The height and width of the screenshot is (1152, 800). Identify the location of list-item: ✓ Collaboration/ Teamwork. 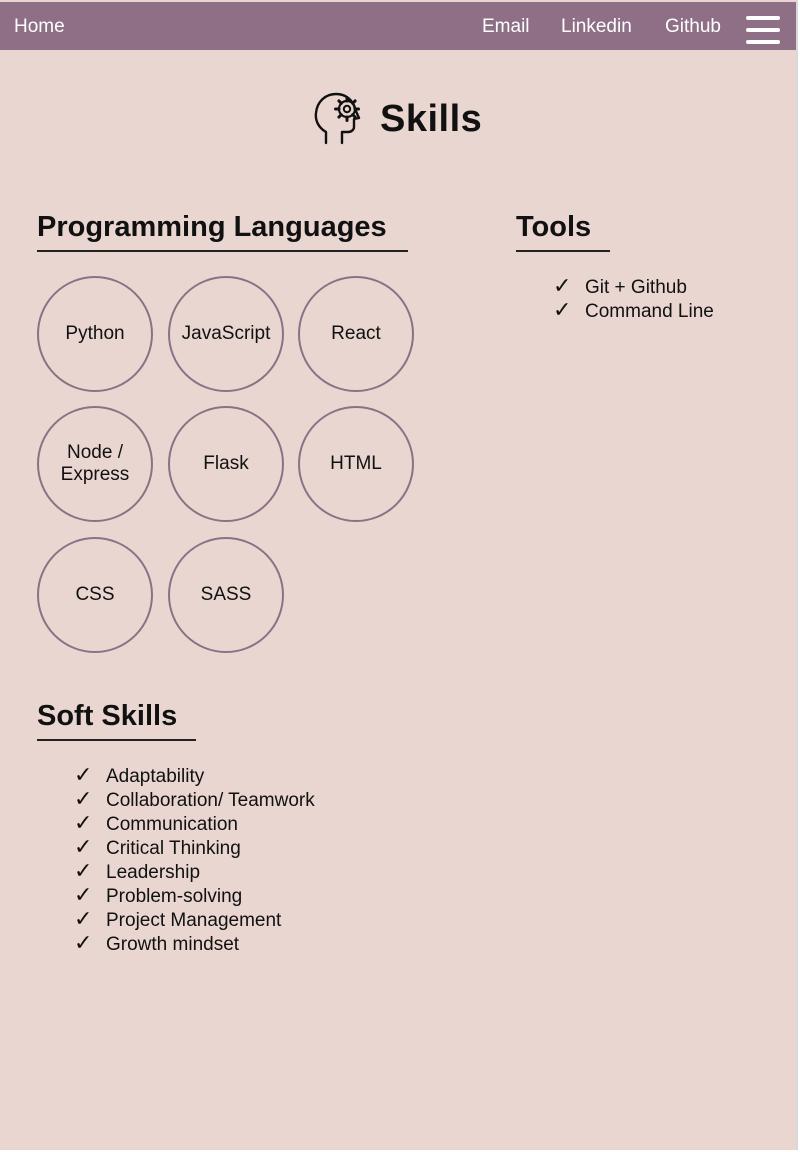
(194, 801).